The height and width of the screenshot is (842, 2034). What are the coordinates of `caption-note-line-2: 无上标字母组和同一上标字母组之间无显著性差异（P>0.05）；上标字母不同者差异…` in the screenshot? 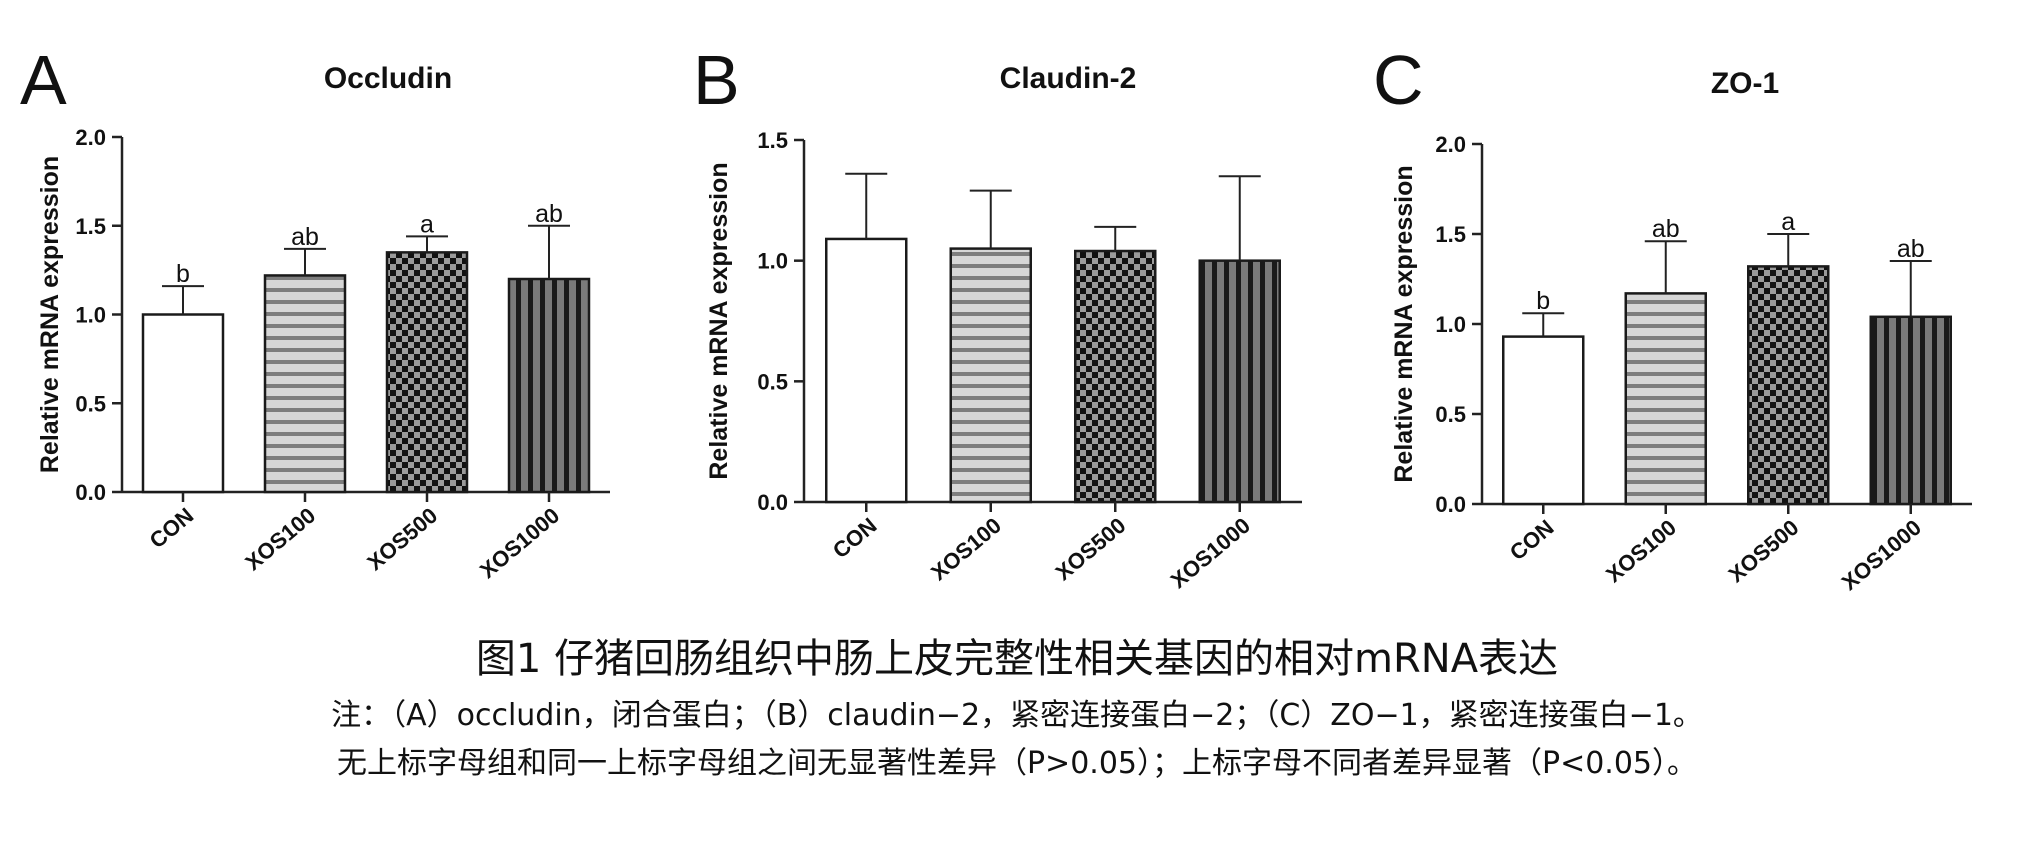 It's located at (1017, 763).